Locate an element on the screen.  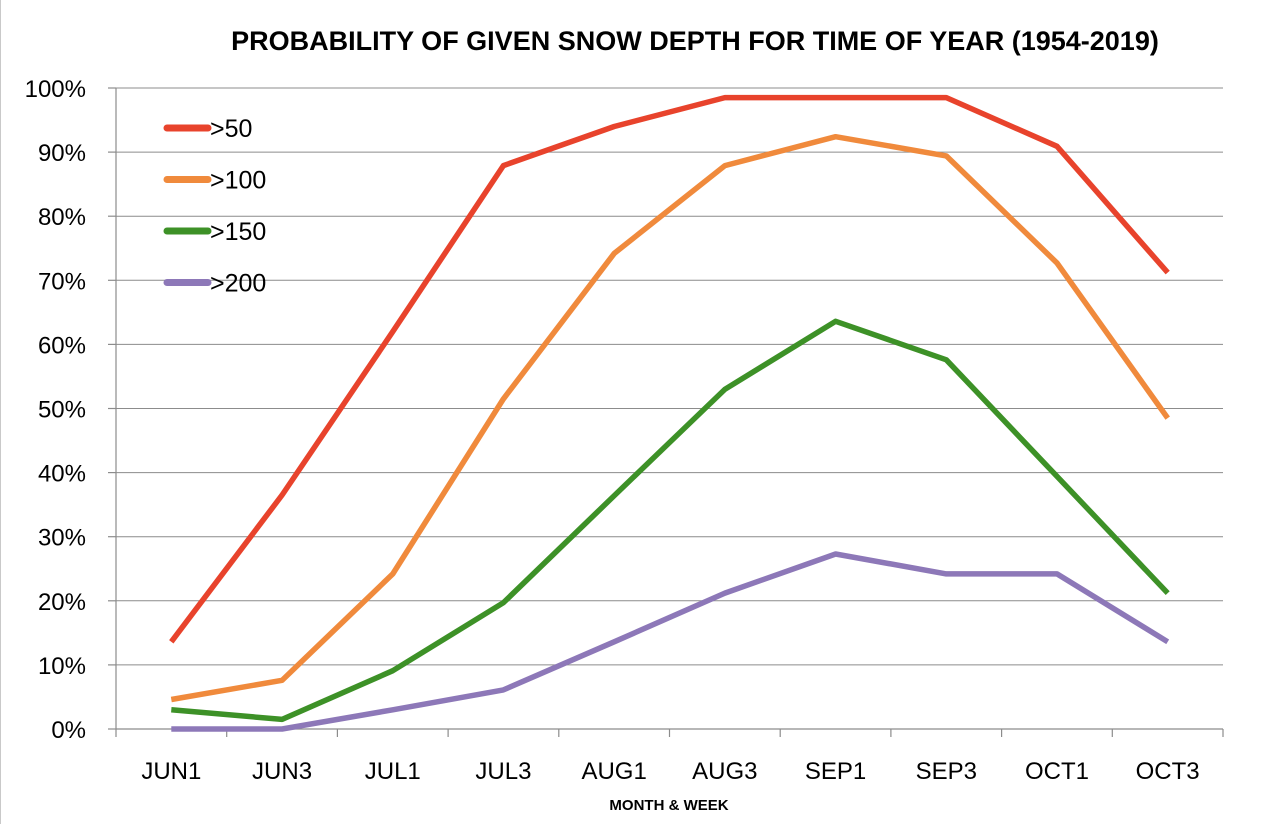
y-tick-label: 50% is located at coordinates (62, 410).